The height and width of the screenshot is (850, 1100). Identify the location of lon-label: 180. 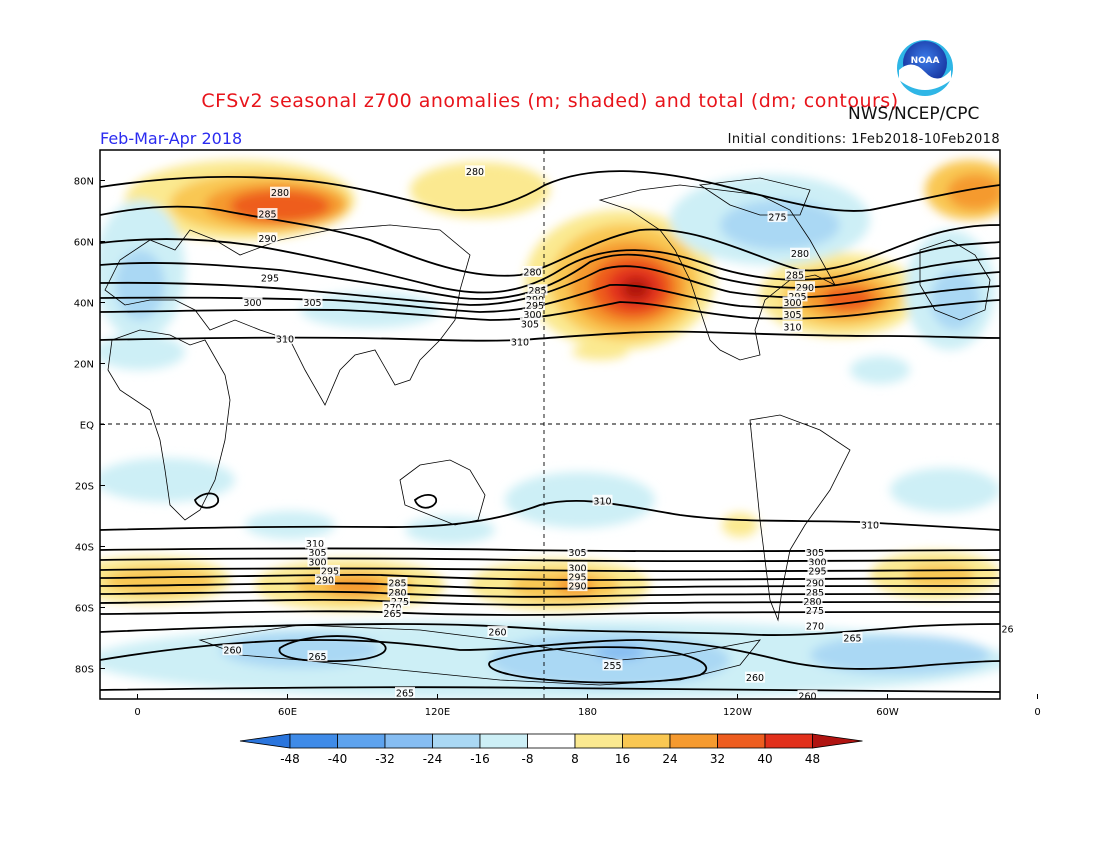
(587, 712).